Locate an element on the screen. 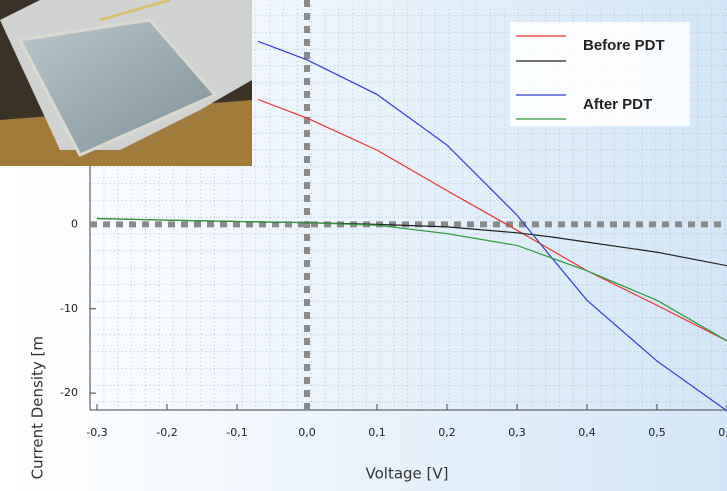  y-tick-label: 0 is located at coordinates (74, 223).